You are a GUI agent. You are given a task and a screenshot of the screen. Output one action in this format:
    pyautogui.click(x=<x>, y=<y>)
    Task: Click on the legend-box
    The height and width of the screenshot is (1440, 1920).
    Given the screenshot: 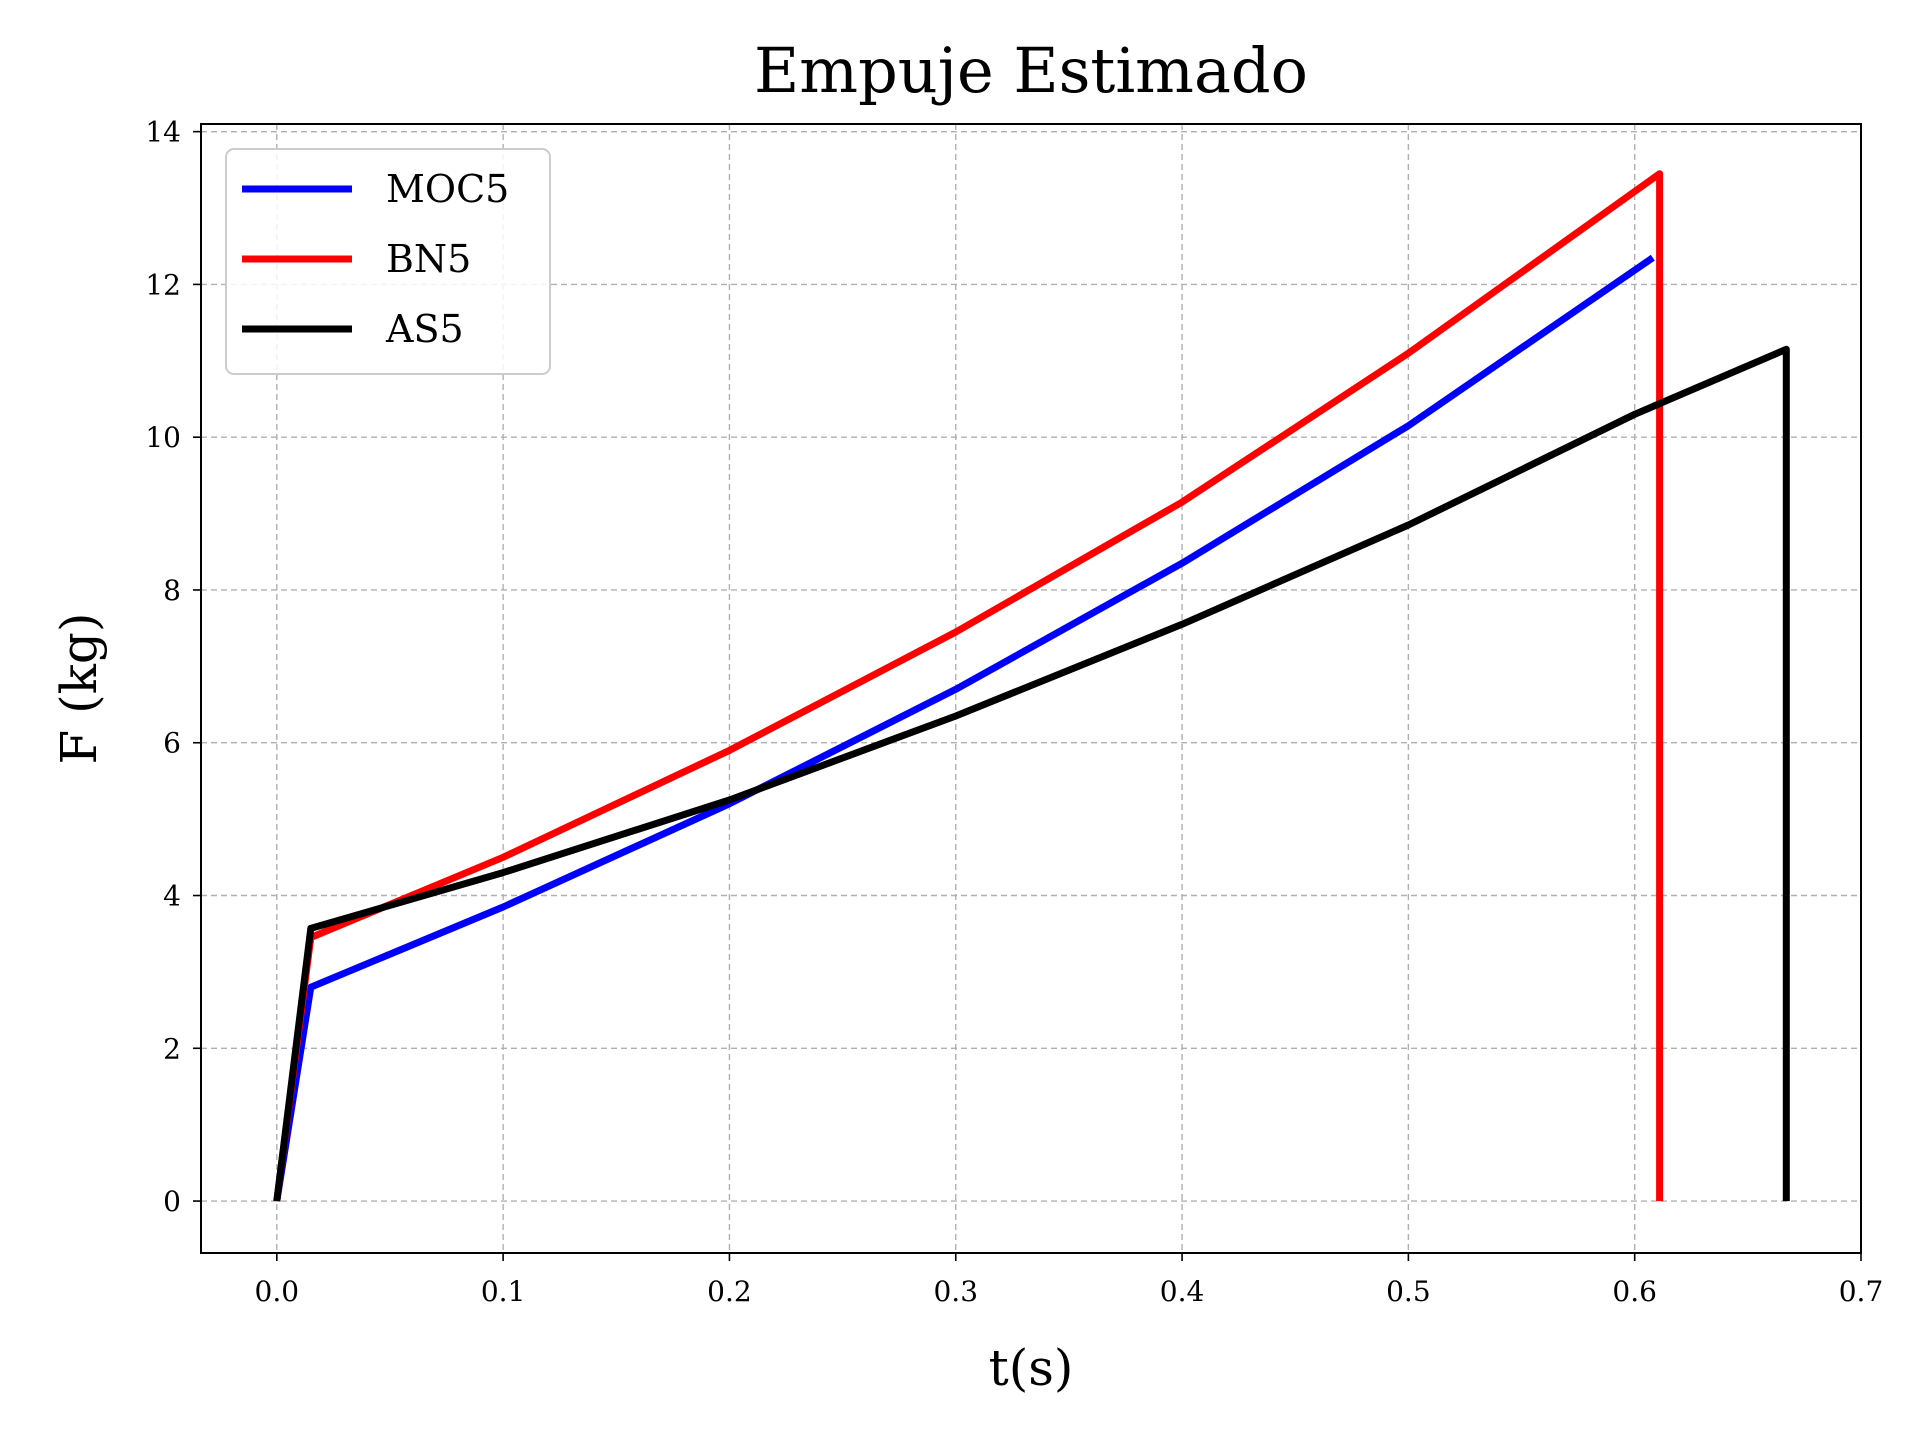 What is the action you would take?
    pyautogui.click(x=388, y=261)
    